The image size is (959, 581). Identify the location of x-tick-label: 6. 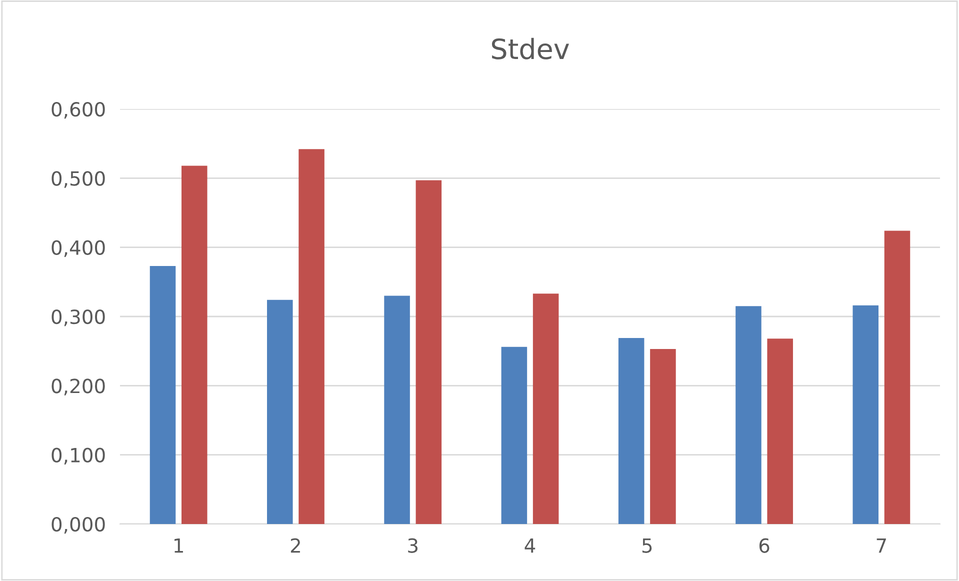
(764, 545).